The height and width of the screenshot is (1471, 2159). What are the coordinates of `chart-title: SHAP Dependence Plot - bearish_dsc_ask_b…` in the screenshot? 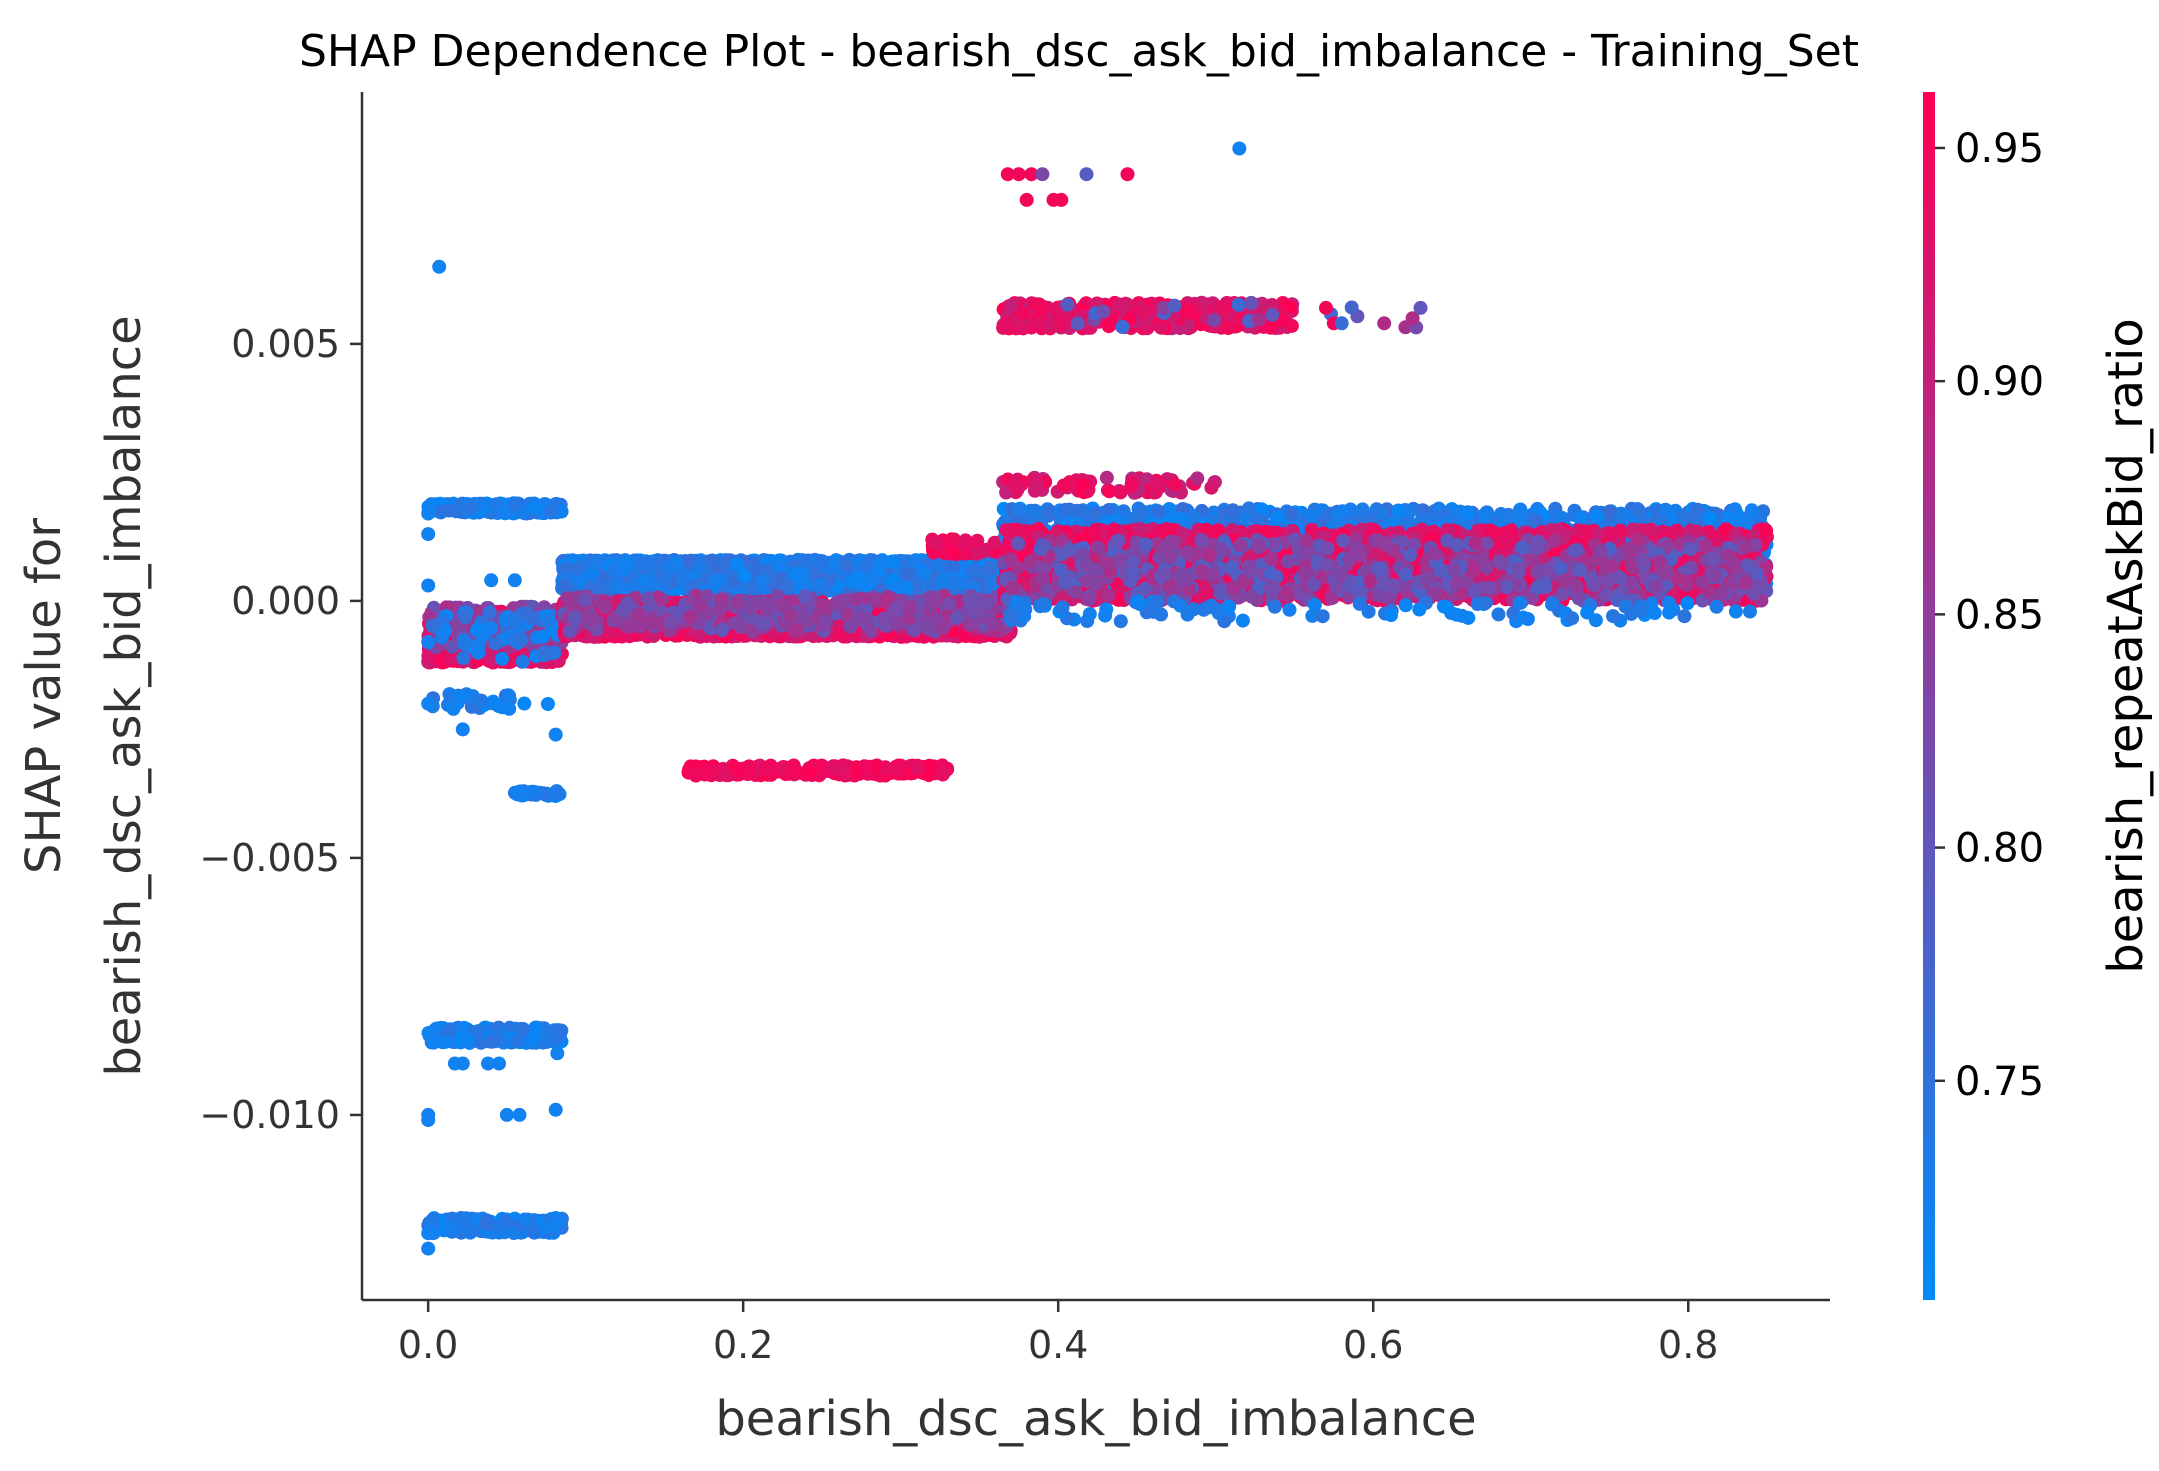 It's located at (1079, 51).